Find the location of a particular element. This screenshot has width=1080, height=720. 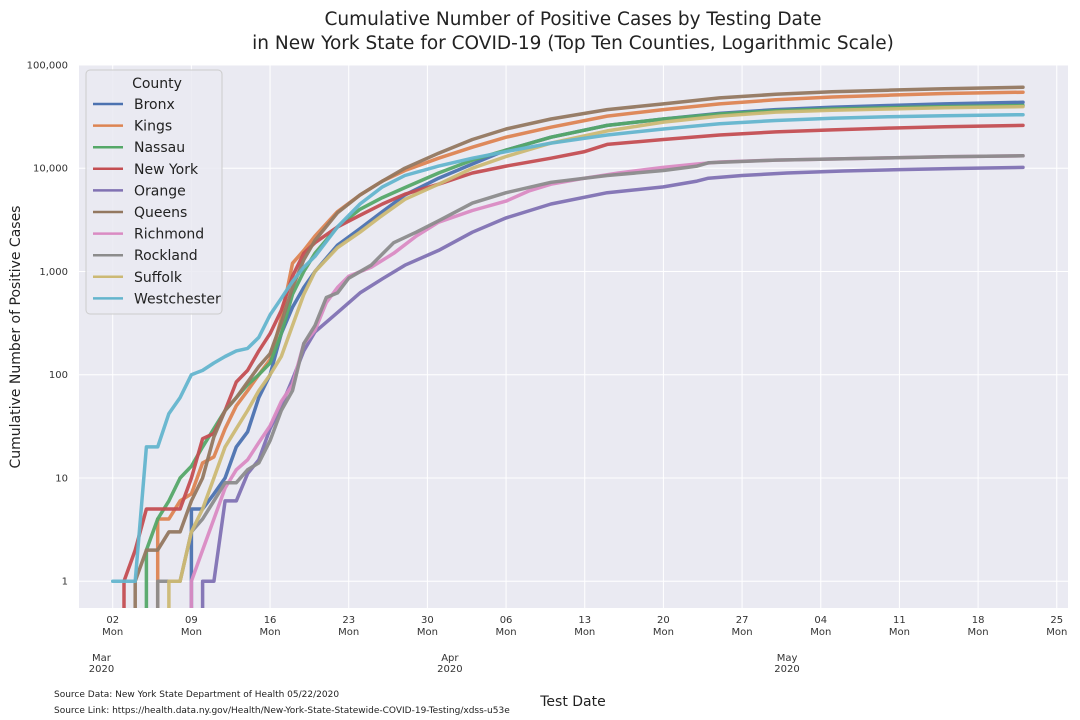

x-tick-day: 11 is located at coordinates (899, 620).